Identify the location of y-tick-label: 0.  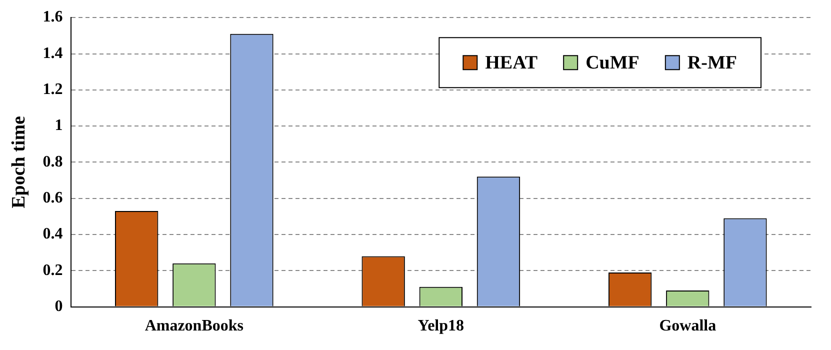
(58, 306).